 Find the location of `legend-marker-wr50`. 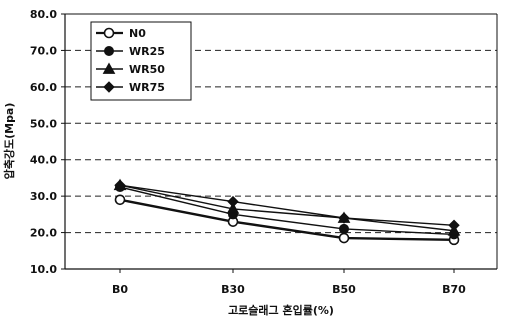

legend-marker-wr50 is located at coordinates (109, 68).